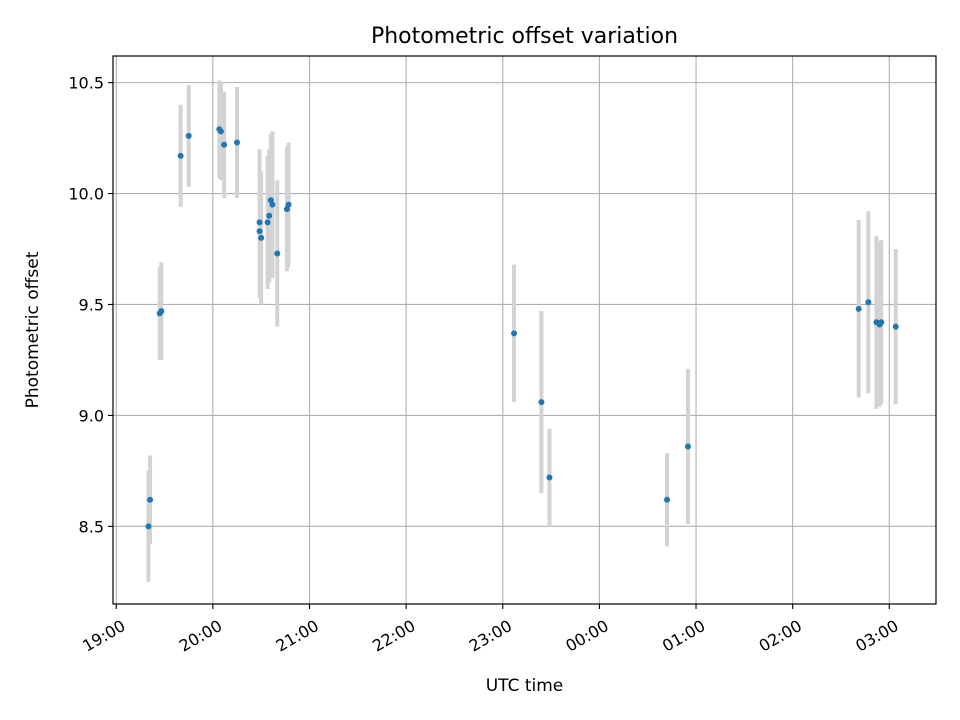  I want to click on y-axis-ticks: 8.5 9.0 9.5 10.0 10.5, so click(90, 305).